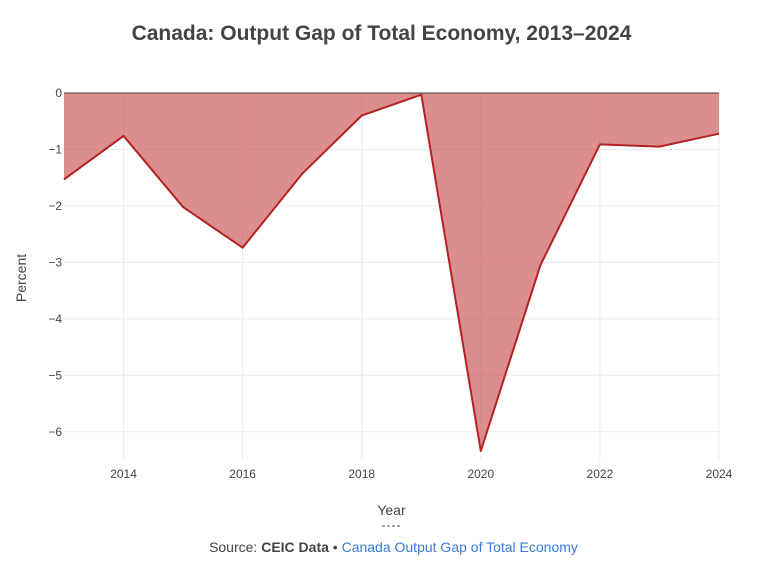 This screenshot has height=568, width=763. What do you see at coordinates (55, 149) in the screenshot?
I see `y-tick-label: −1` at bounding box center [55, 149].